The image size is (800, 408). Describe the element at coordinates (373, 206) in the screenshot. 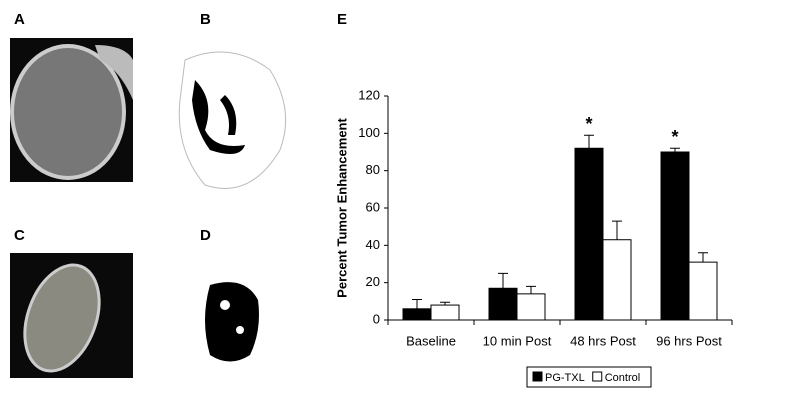

I see `y-tick-label: 60` at that location.